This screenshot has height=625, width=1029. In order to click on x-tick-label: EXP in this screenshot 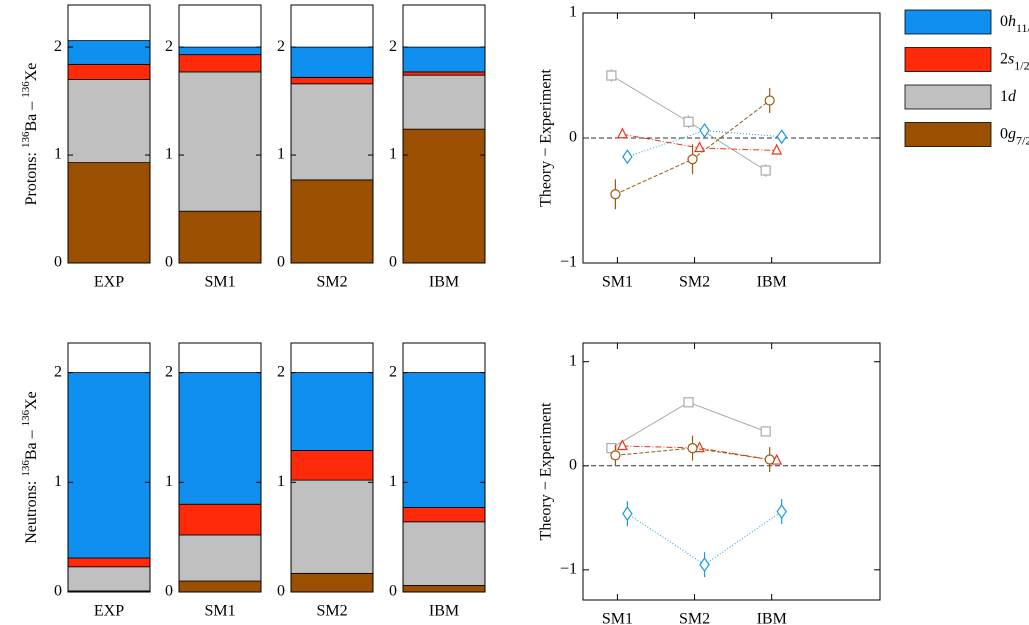, I will do `click(109, 611)`.